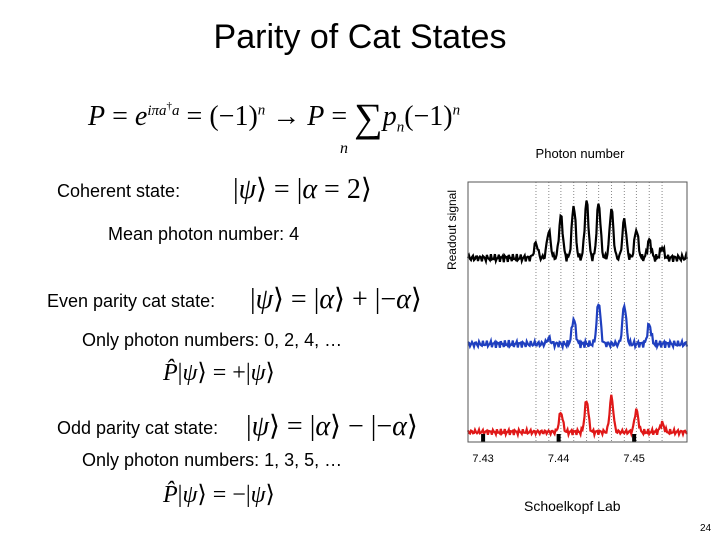  I want to click on coherent-state-label: Coherent state:, so click(119, 191).